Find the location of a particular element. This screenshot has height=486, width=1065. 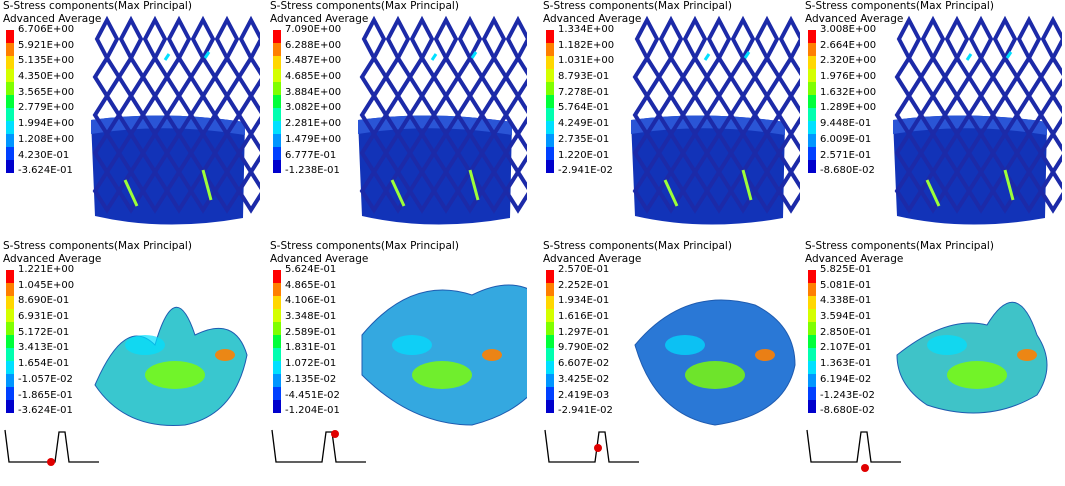

legend-value: 6.931E-01 is located at coordinates (44, 317).